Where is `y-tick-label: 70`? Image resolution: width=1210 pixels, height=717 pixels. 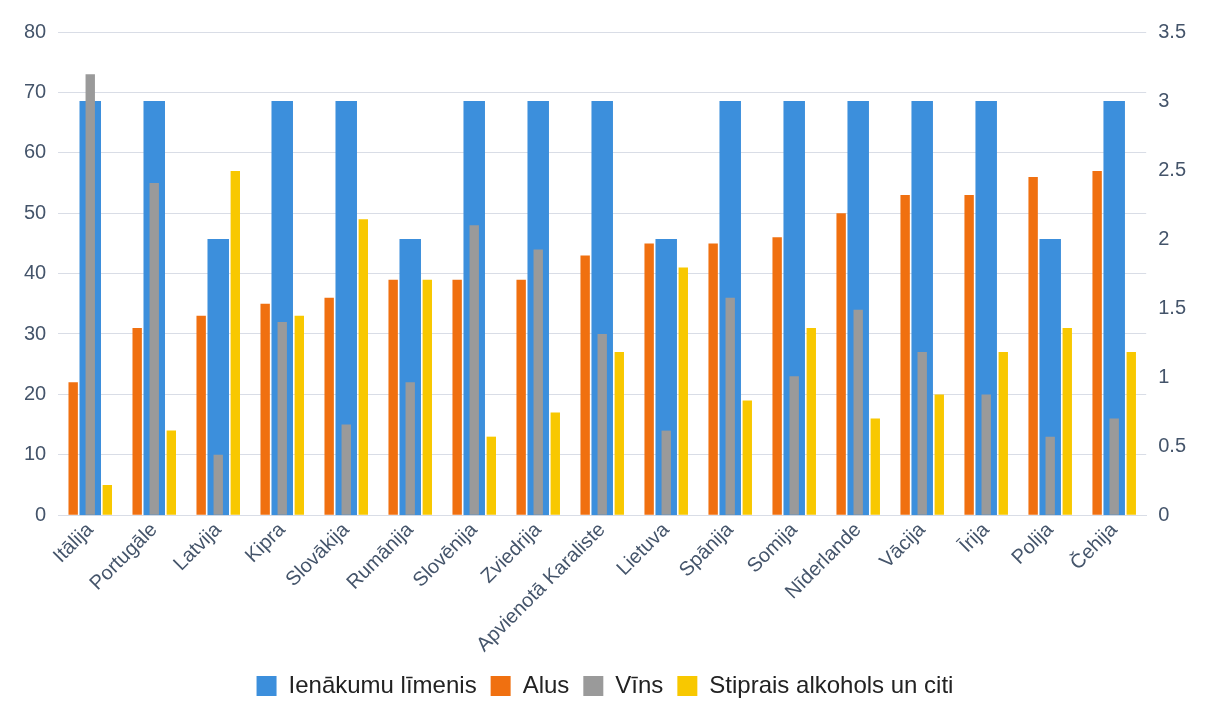 y-tick-label: 70 is located at coordinates (35, 90).